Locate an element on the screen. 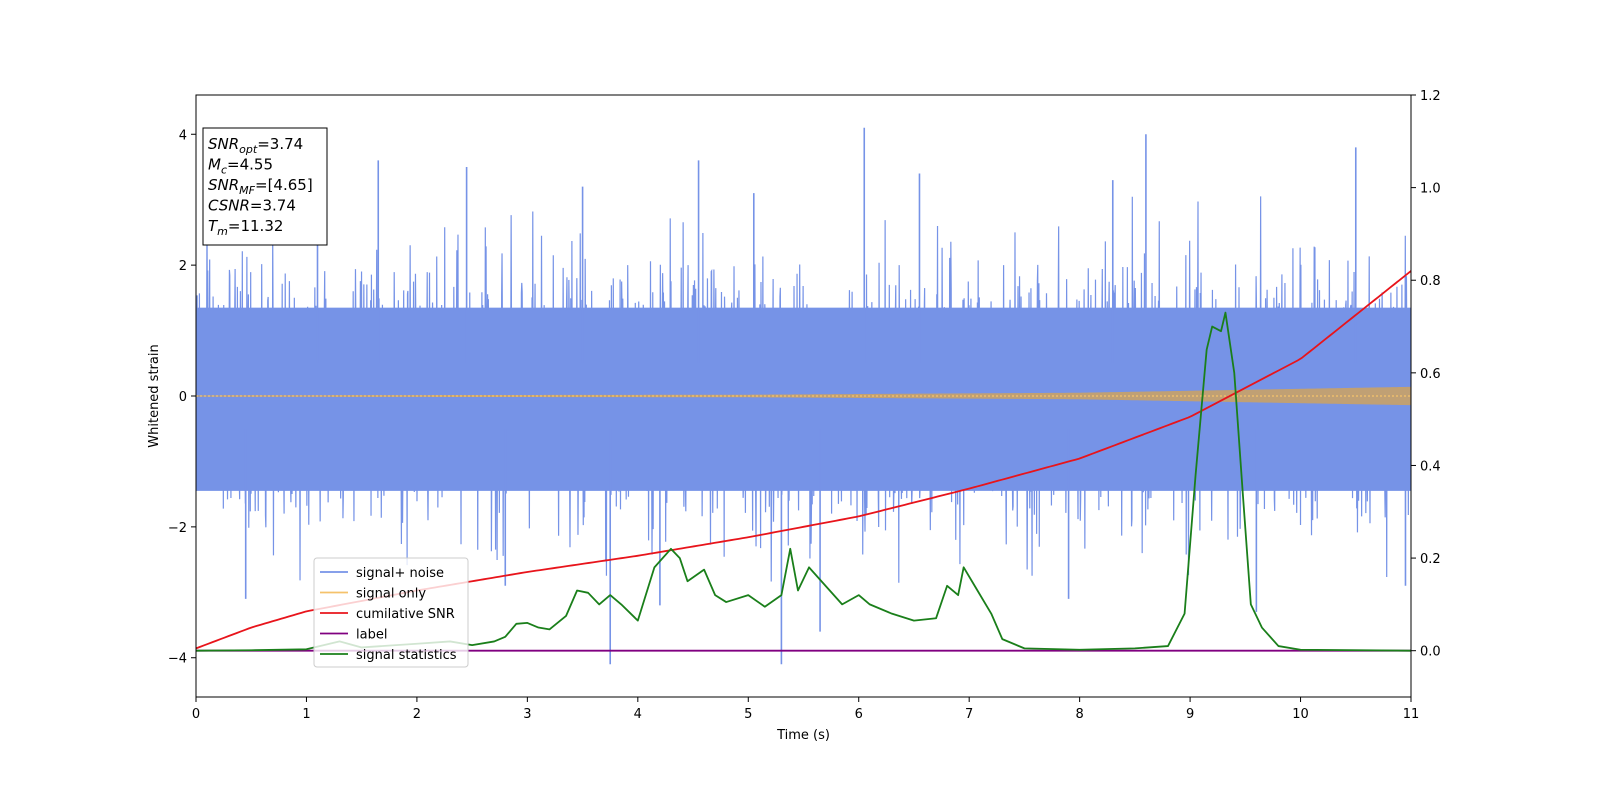 This screenshot has width=1600, height=800. signal-only-band is located at coordinates (803, 396).